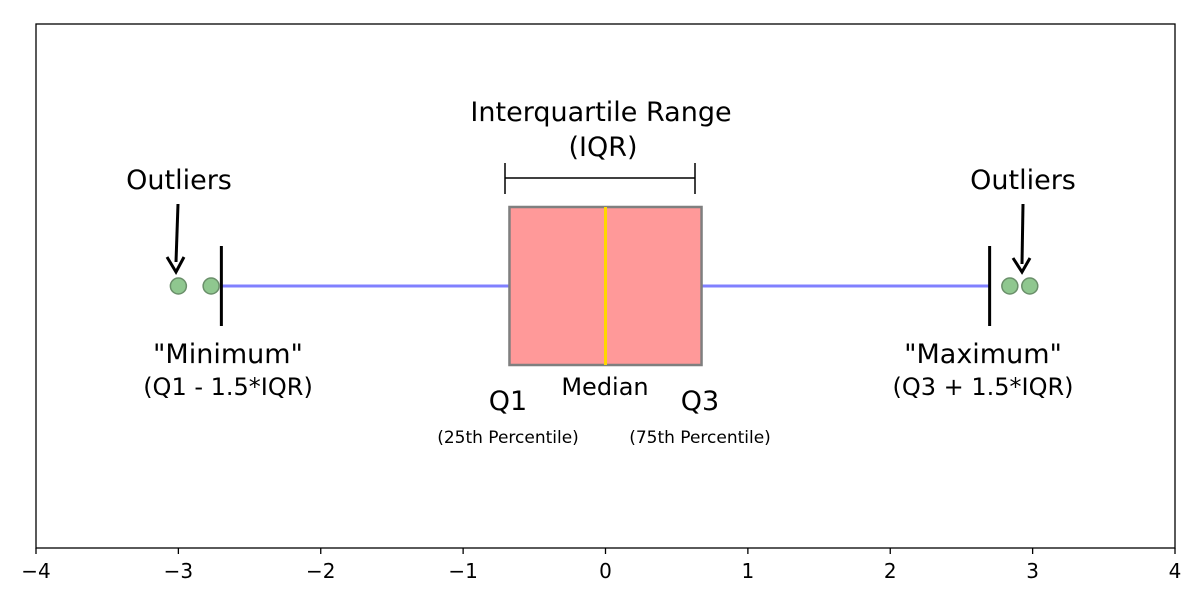 The image size is (1200, 600). What do you see at coordinates (35, 571) in the screenshot?
I see `x-tick-label: −4` at bounding box center [35, 571].